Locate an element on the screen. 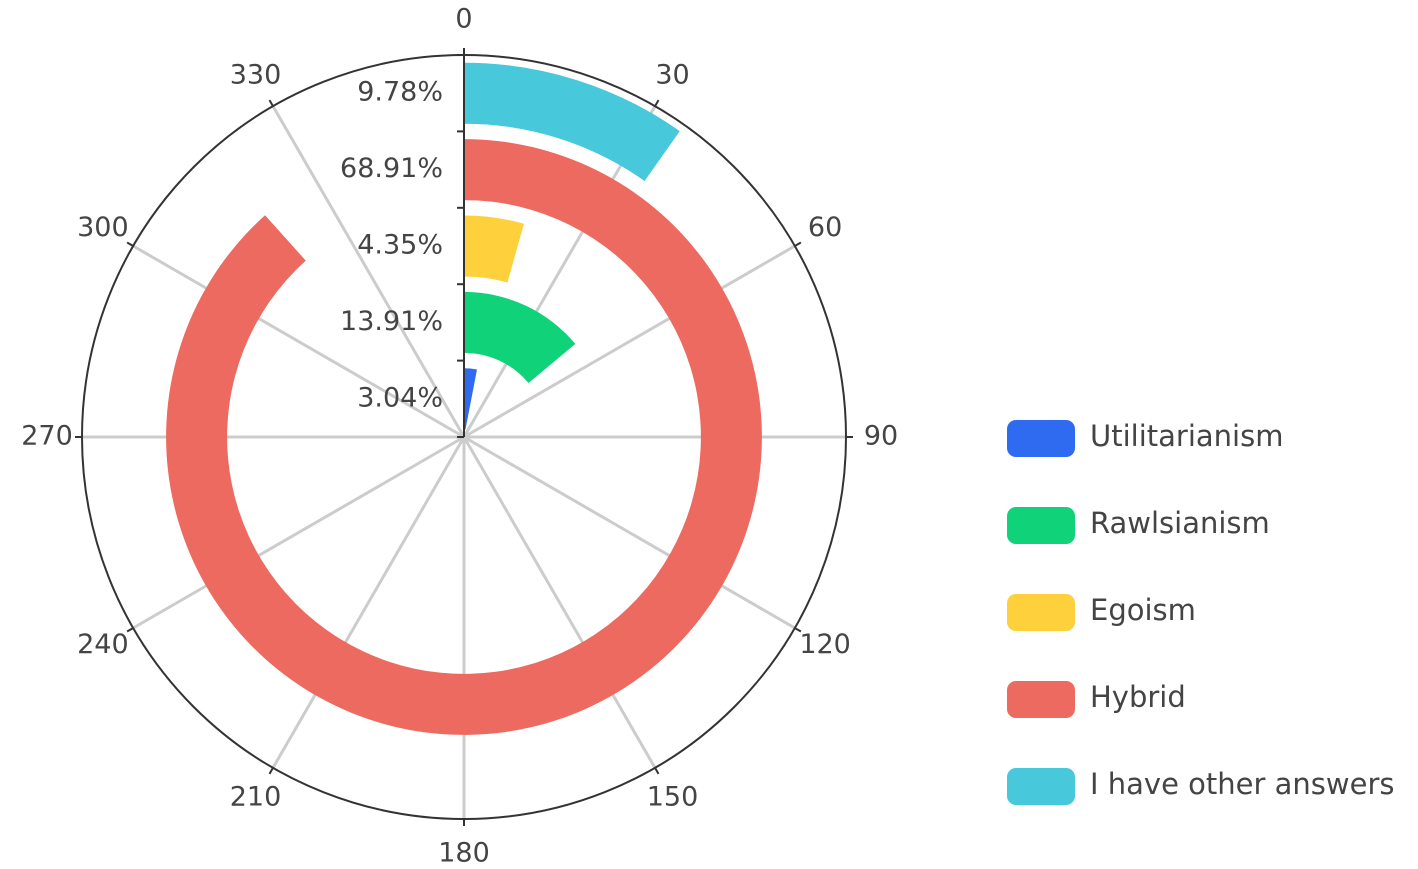 This screenshot has width=1418, height=869. legend-item-i-have-other-answers: I have other answers is located at coordinates (1200, 786).